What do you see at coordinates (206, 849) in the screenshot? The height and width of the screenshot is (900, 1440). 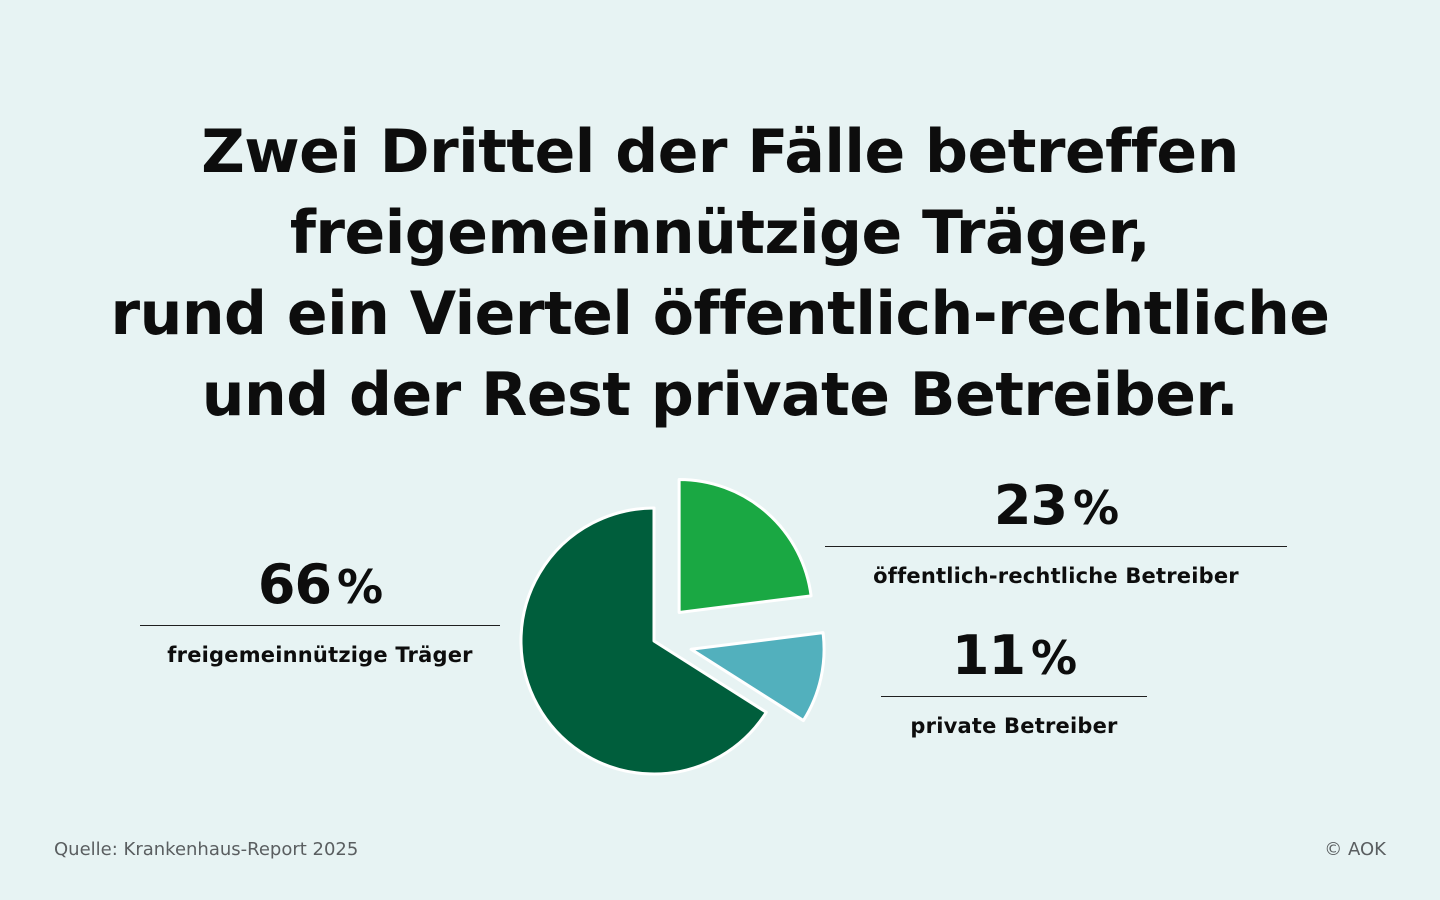 I see `source-note: Quelle: Krankenhaus-Report 2025` at bounding box center [206, 849].